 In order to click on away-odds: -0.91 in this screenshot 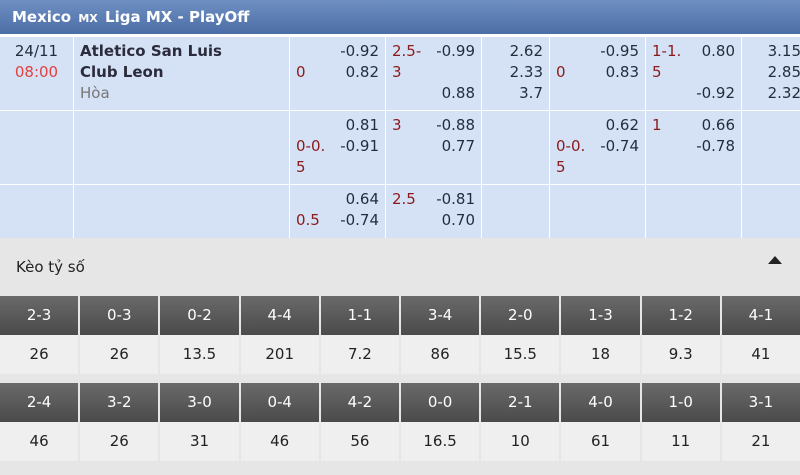, I will do `click(359, 146)`.